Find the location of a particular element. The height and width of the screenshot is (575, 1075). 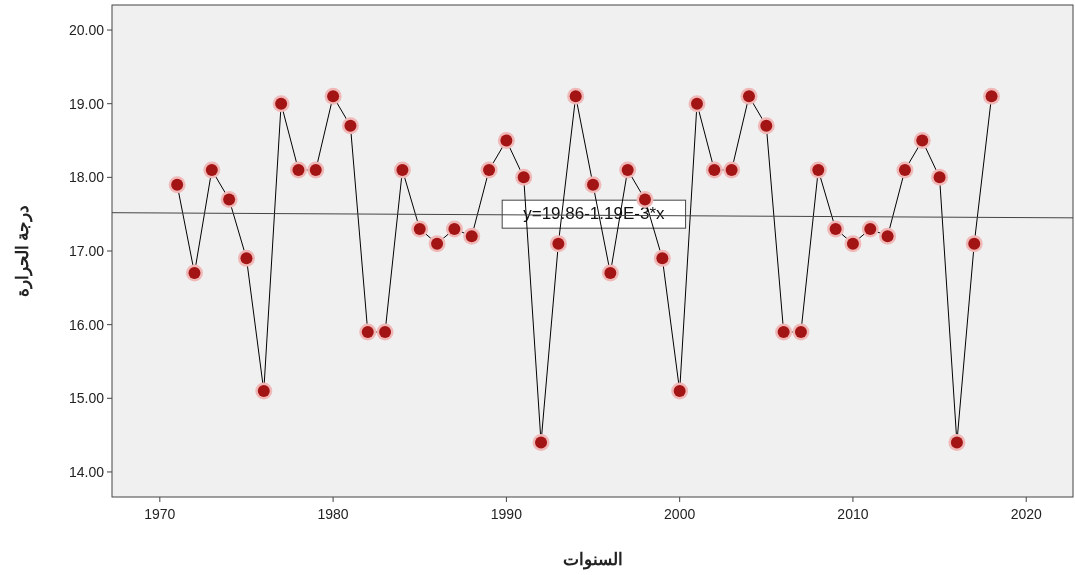

x-tick-label: 1980 is located at coordinates (333, 514).